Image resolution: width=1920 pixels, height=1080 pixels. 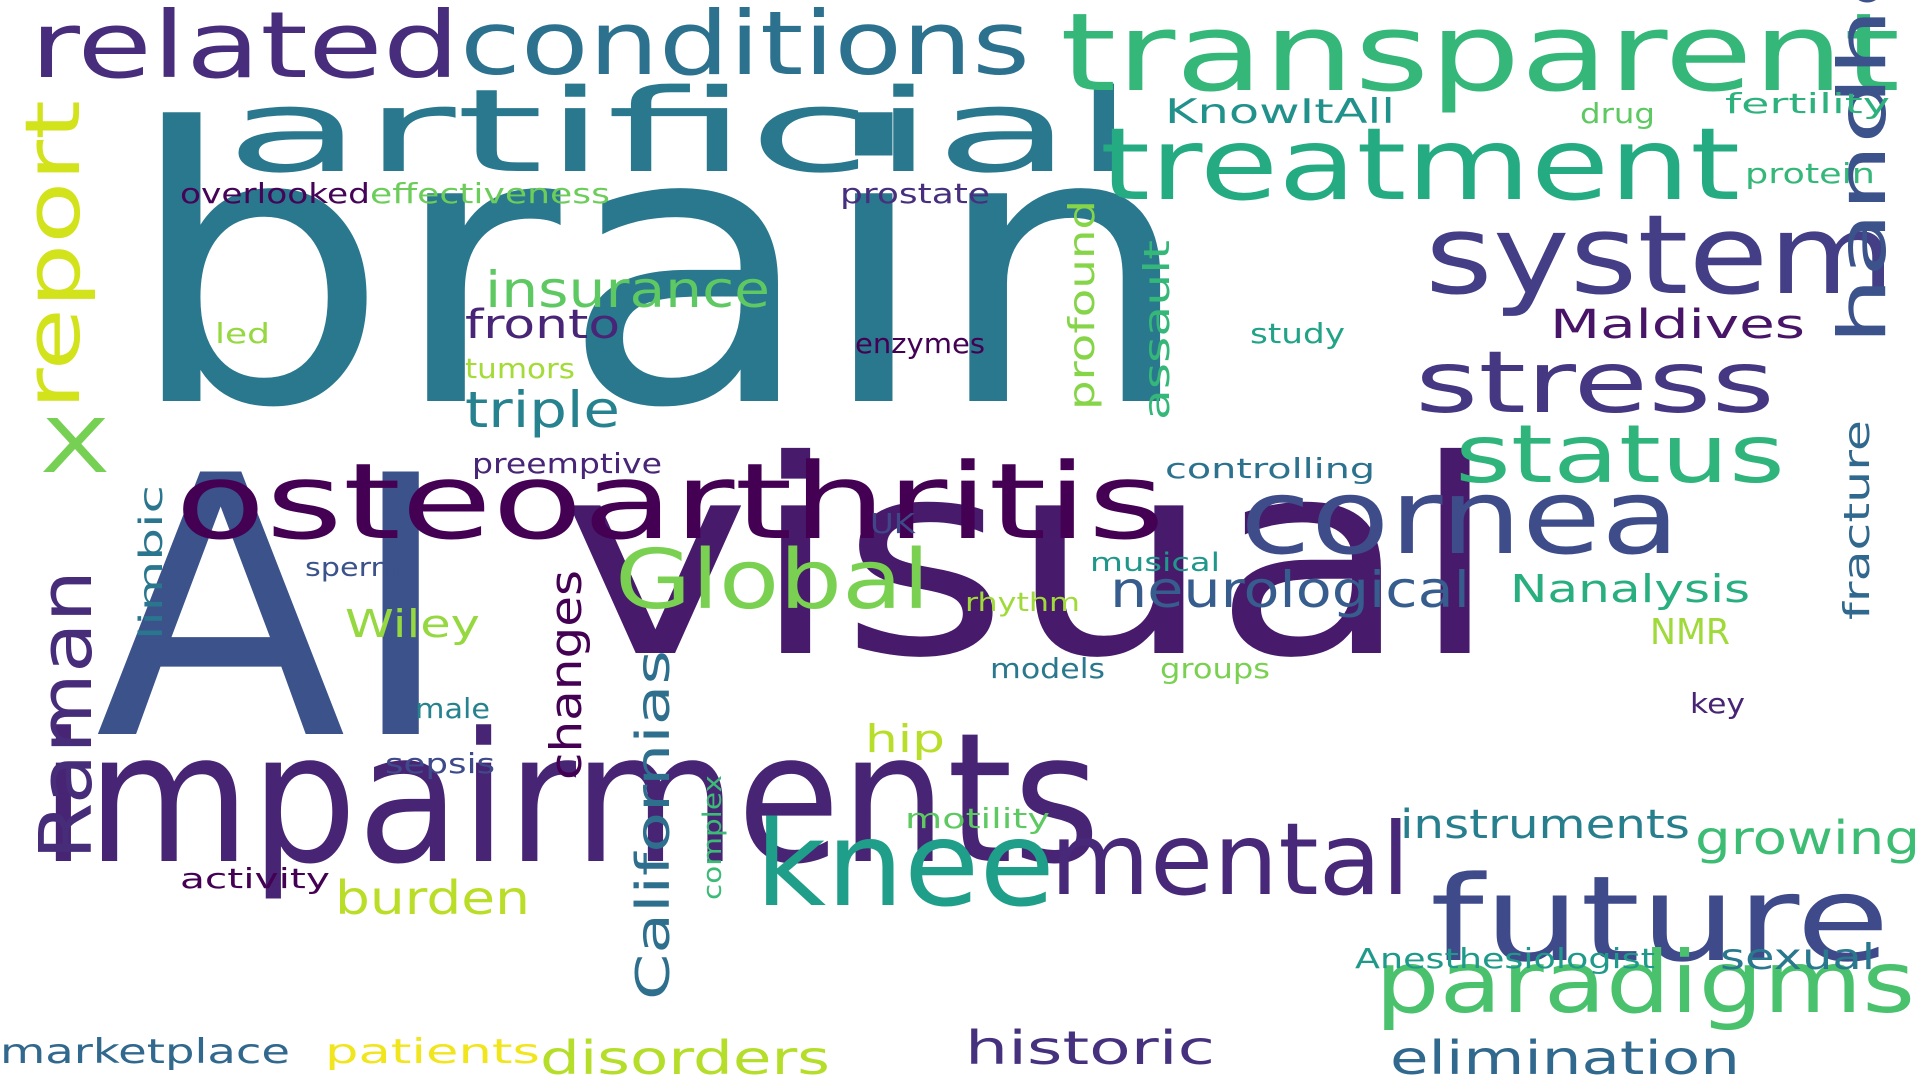 I want to click on word-knee: knee, so click(x=905, y=864).